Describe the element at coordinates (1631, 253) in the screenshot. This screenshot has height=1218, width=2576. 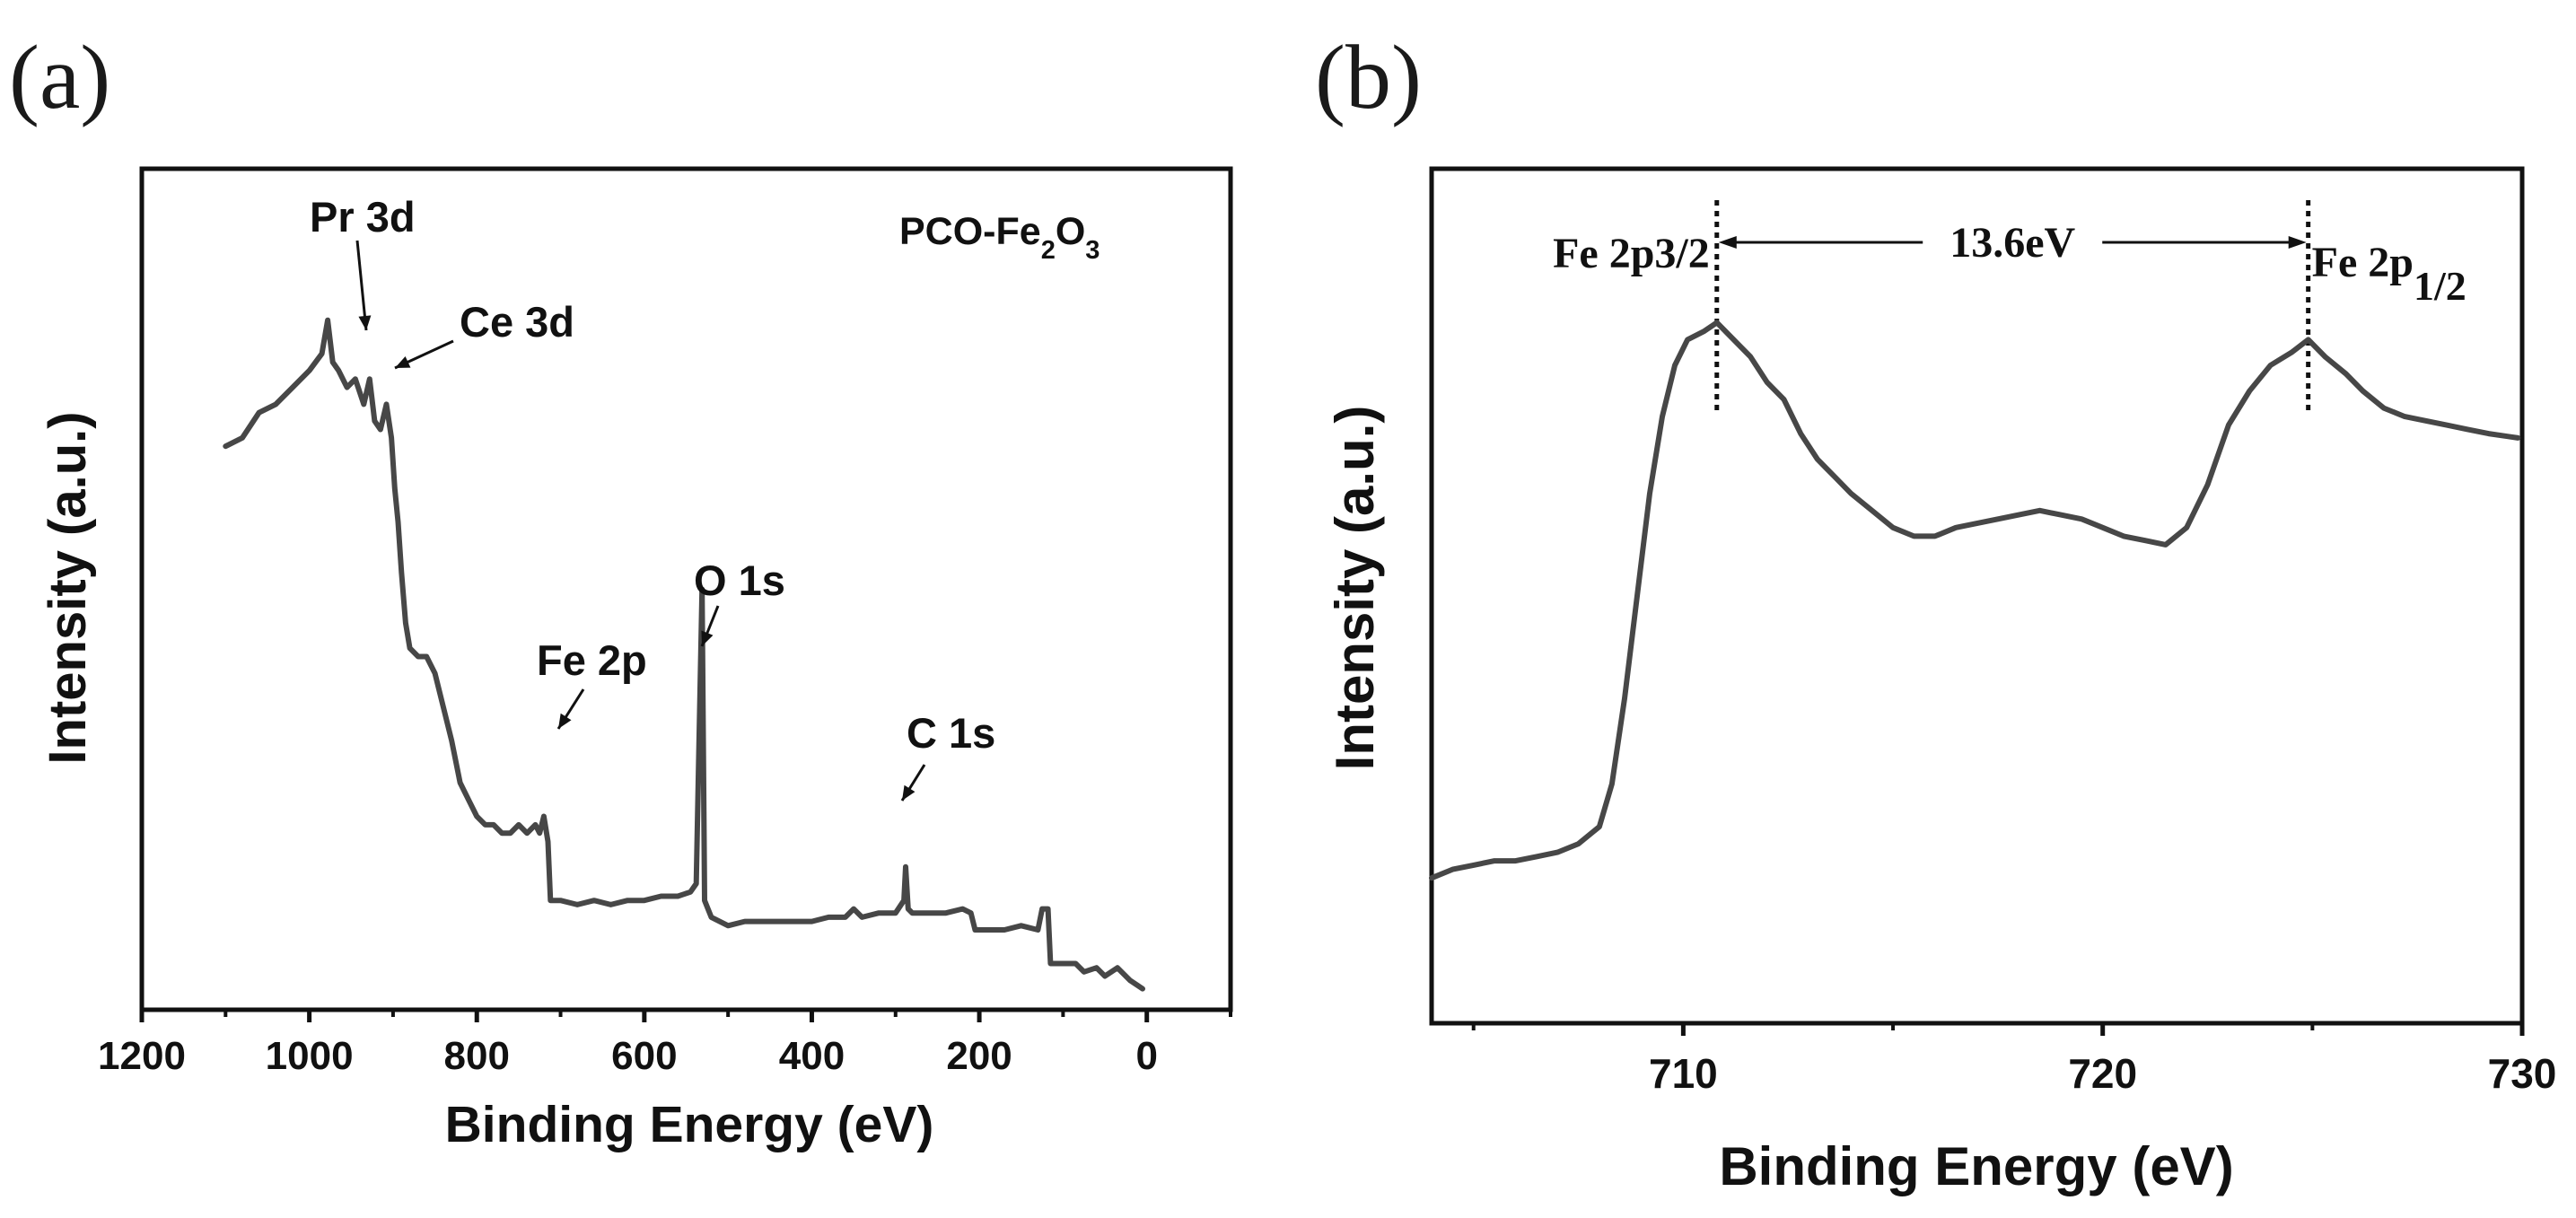
I see `chart-b-peak-label: Fe 2p3/2` at that location.